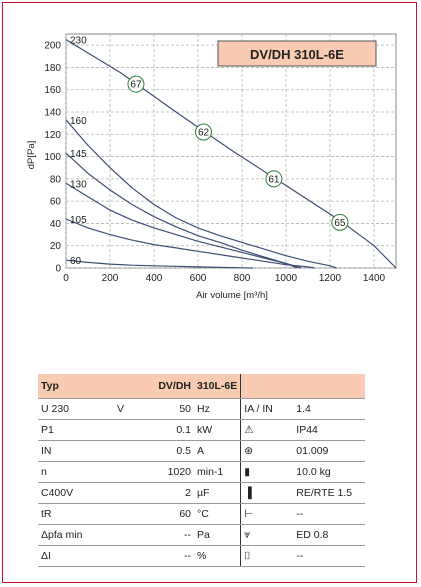  Describe the element at coordinates (110, 278) in the screenshot. I see `x-tick-label: 200` at that location.